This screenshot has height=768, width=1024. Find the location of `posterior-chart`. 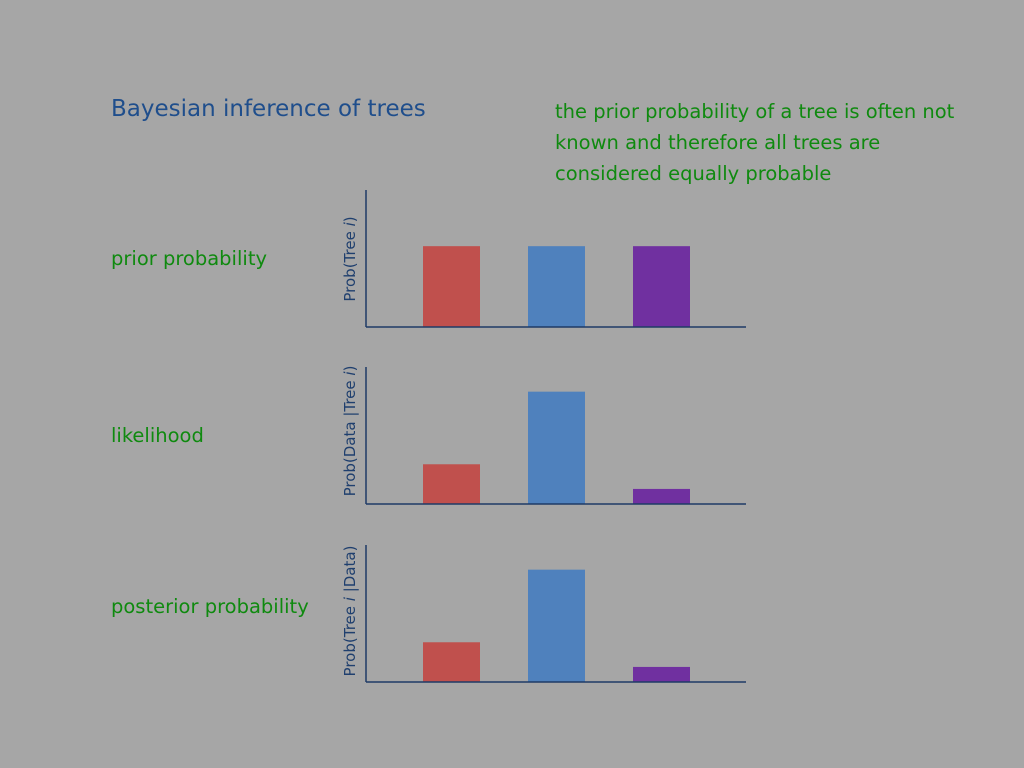

posterior-chart is located at coordinates (555, 614).